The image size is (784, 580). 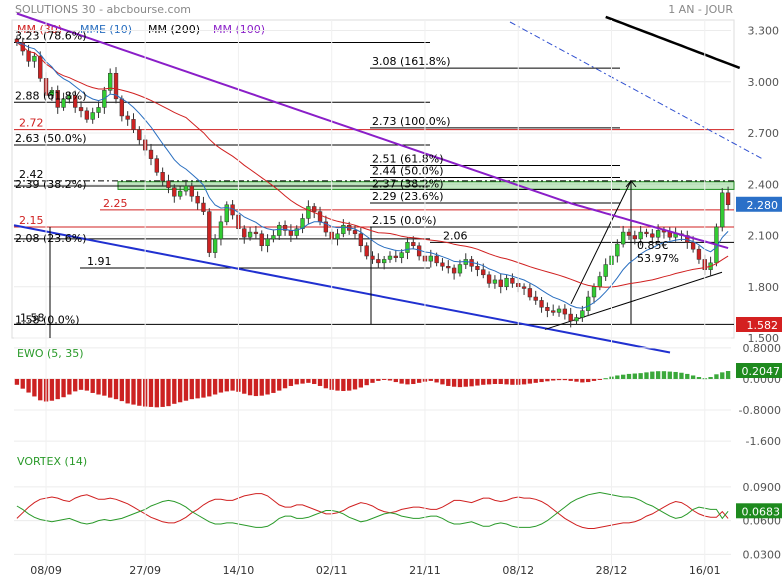 What do you see at coordinates (761, 371) in the screenshot?
I see `ewo-last-label: 0.2047` at bounding box center [761, 371].